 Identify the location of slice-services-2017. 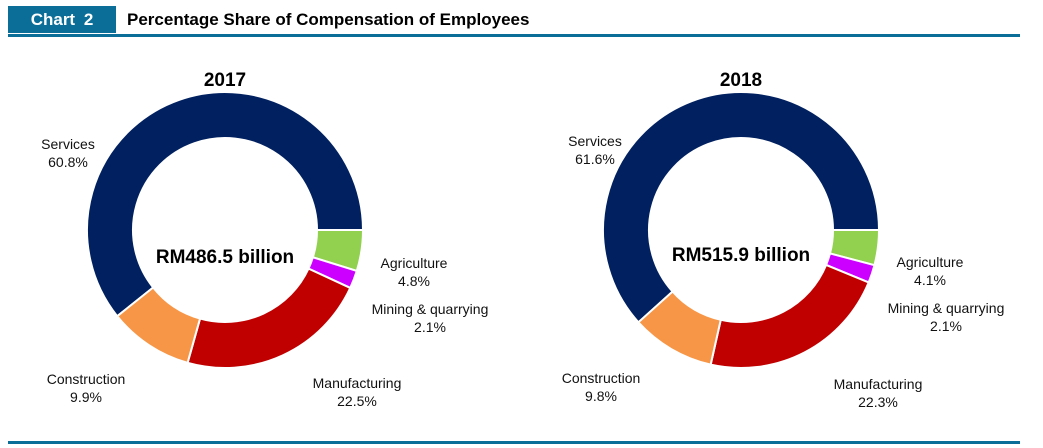
(225, 204).